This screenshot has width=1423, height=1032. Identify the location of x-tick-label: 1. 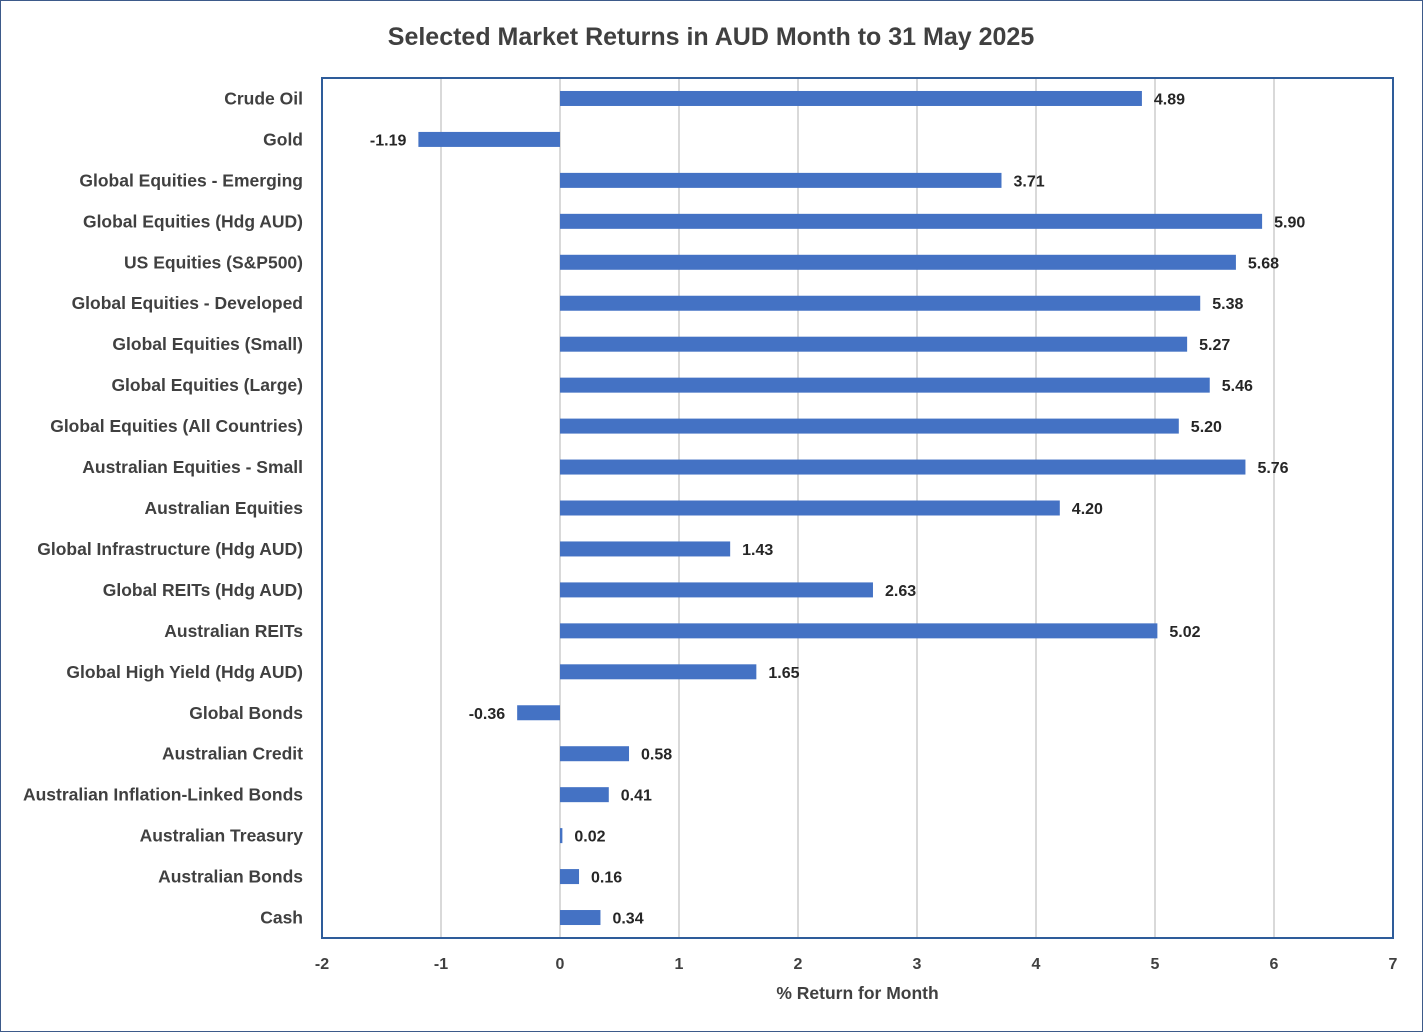
(679, 964).